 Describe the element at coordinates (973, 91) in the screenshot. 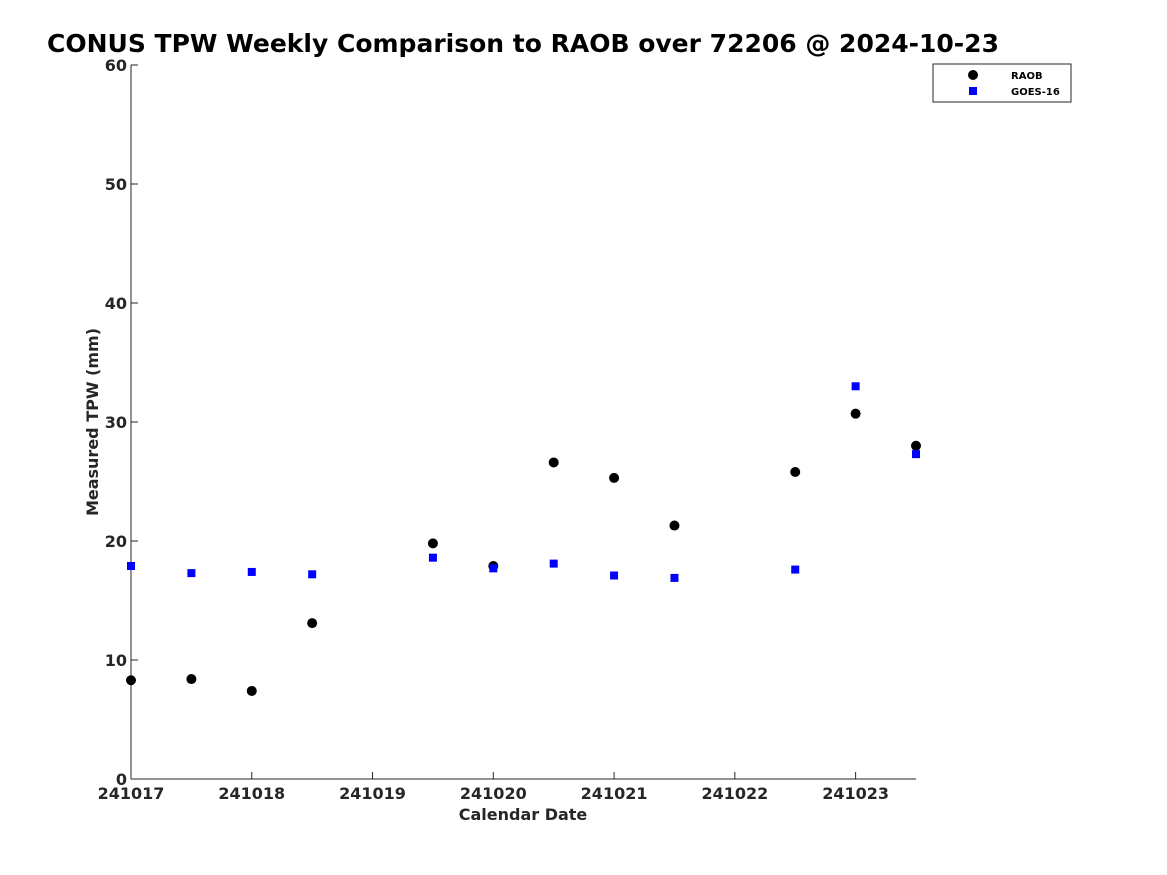

I see `legend-goes-16-marker` at that location.